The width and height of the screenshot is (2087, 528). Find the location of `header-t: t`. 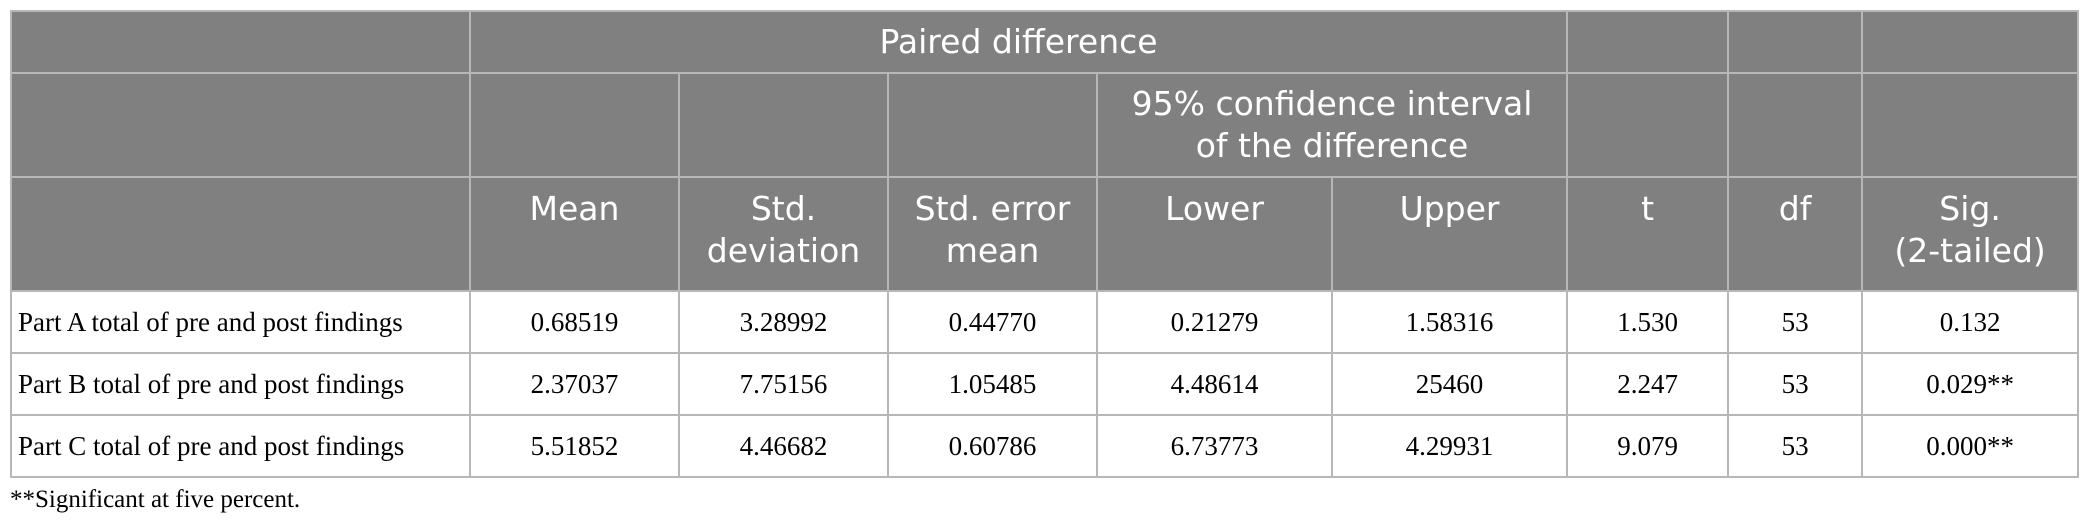

header-t: t is located at coordinates (1648, 234).